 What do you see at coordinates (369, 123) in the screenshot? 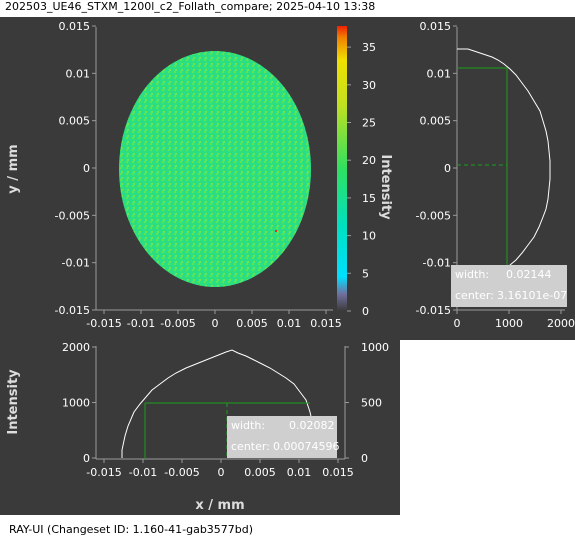
I see `colorbar-tick-label: 25` at bounding box center [369, 123].